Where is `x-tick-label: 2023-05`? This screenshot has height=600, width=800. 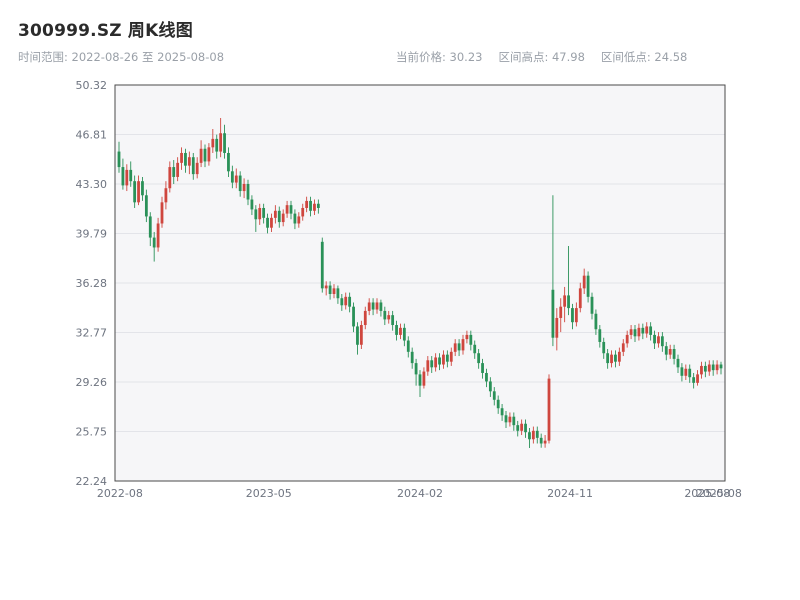
x-tick-label: 2023-05 is located at coordinates (269, 493).